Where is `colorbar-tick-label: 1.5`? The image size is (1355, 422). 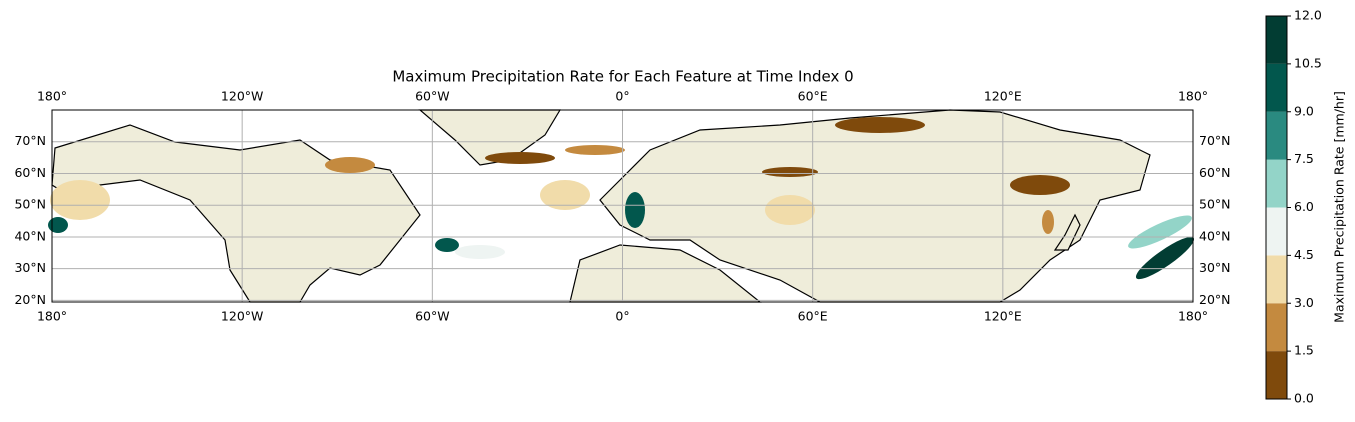 colorbar-tick-label: 1.5 is located at coordinates (1304, 350).